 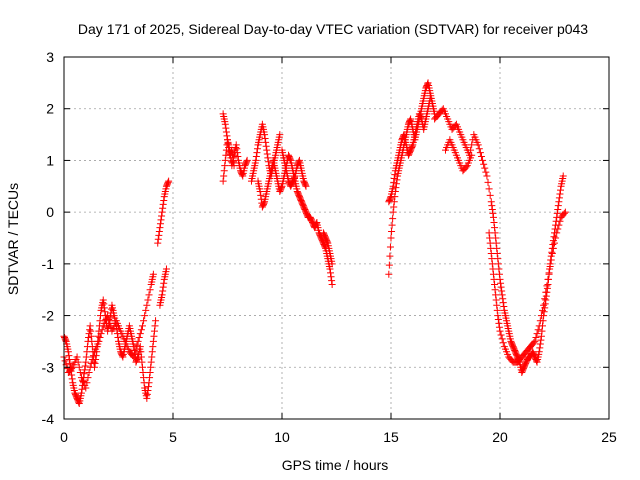 What do you see at coordinates (13, 239) in the screenshot?
I see `y-axis-label: SDTVAR / TECUs` at bounding box center [13, 239].